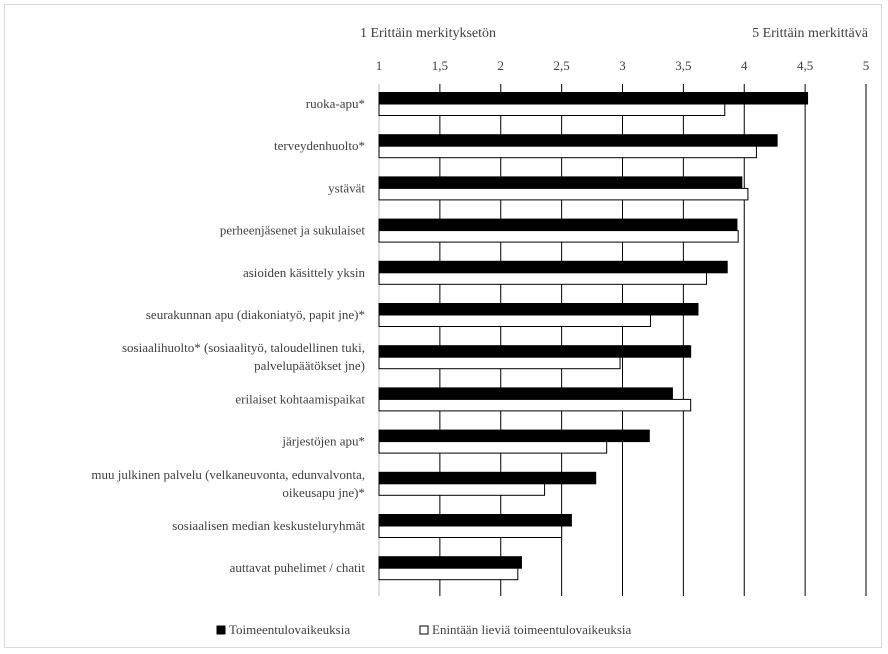 The width and height of the screenshot is (888, 654). I want to click on scale-label-min: 1 Erittäin merkityksetön, so click(428, 33).